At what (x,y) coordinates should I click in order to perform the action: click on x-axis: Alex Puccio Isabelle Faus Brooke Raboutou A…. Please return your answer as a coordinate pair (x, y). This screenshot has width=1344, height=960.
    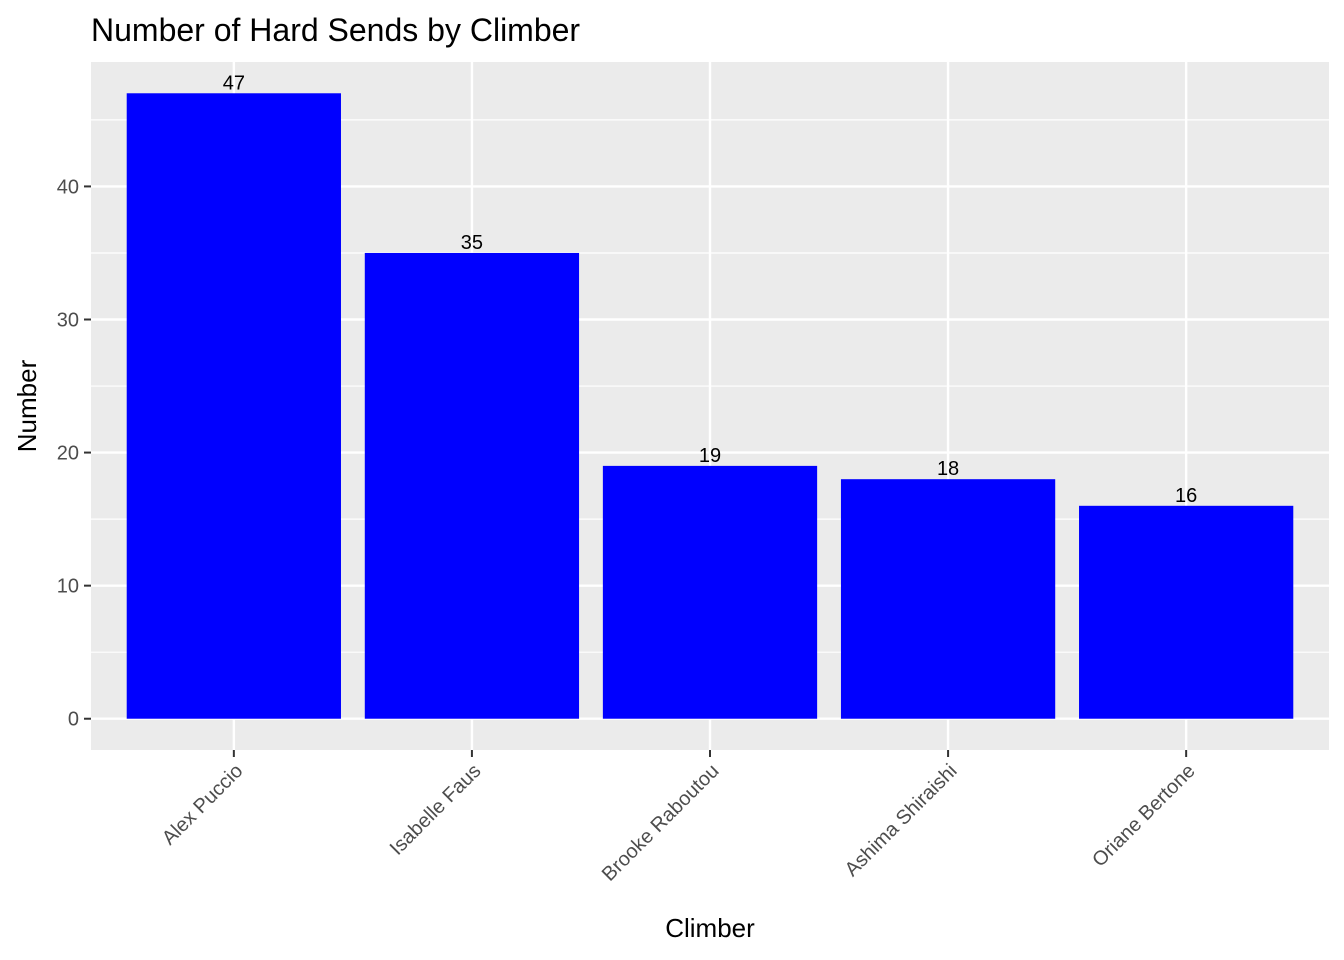
    Looking at the image, I should click on (679, 818).